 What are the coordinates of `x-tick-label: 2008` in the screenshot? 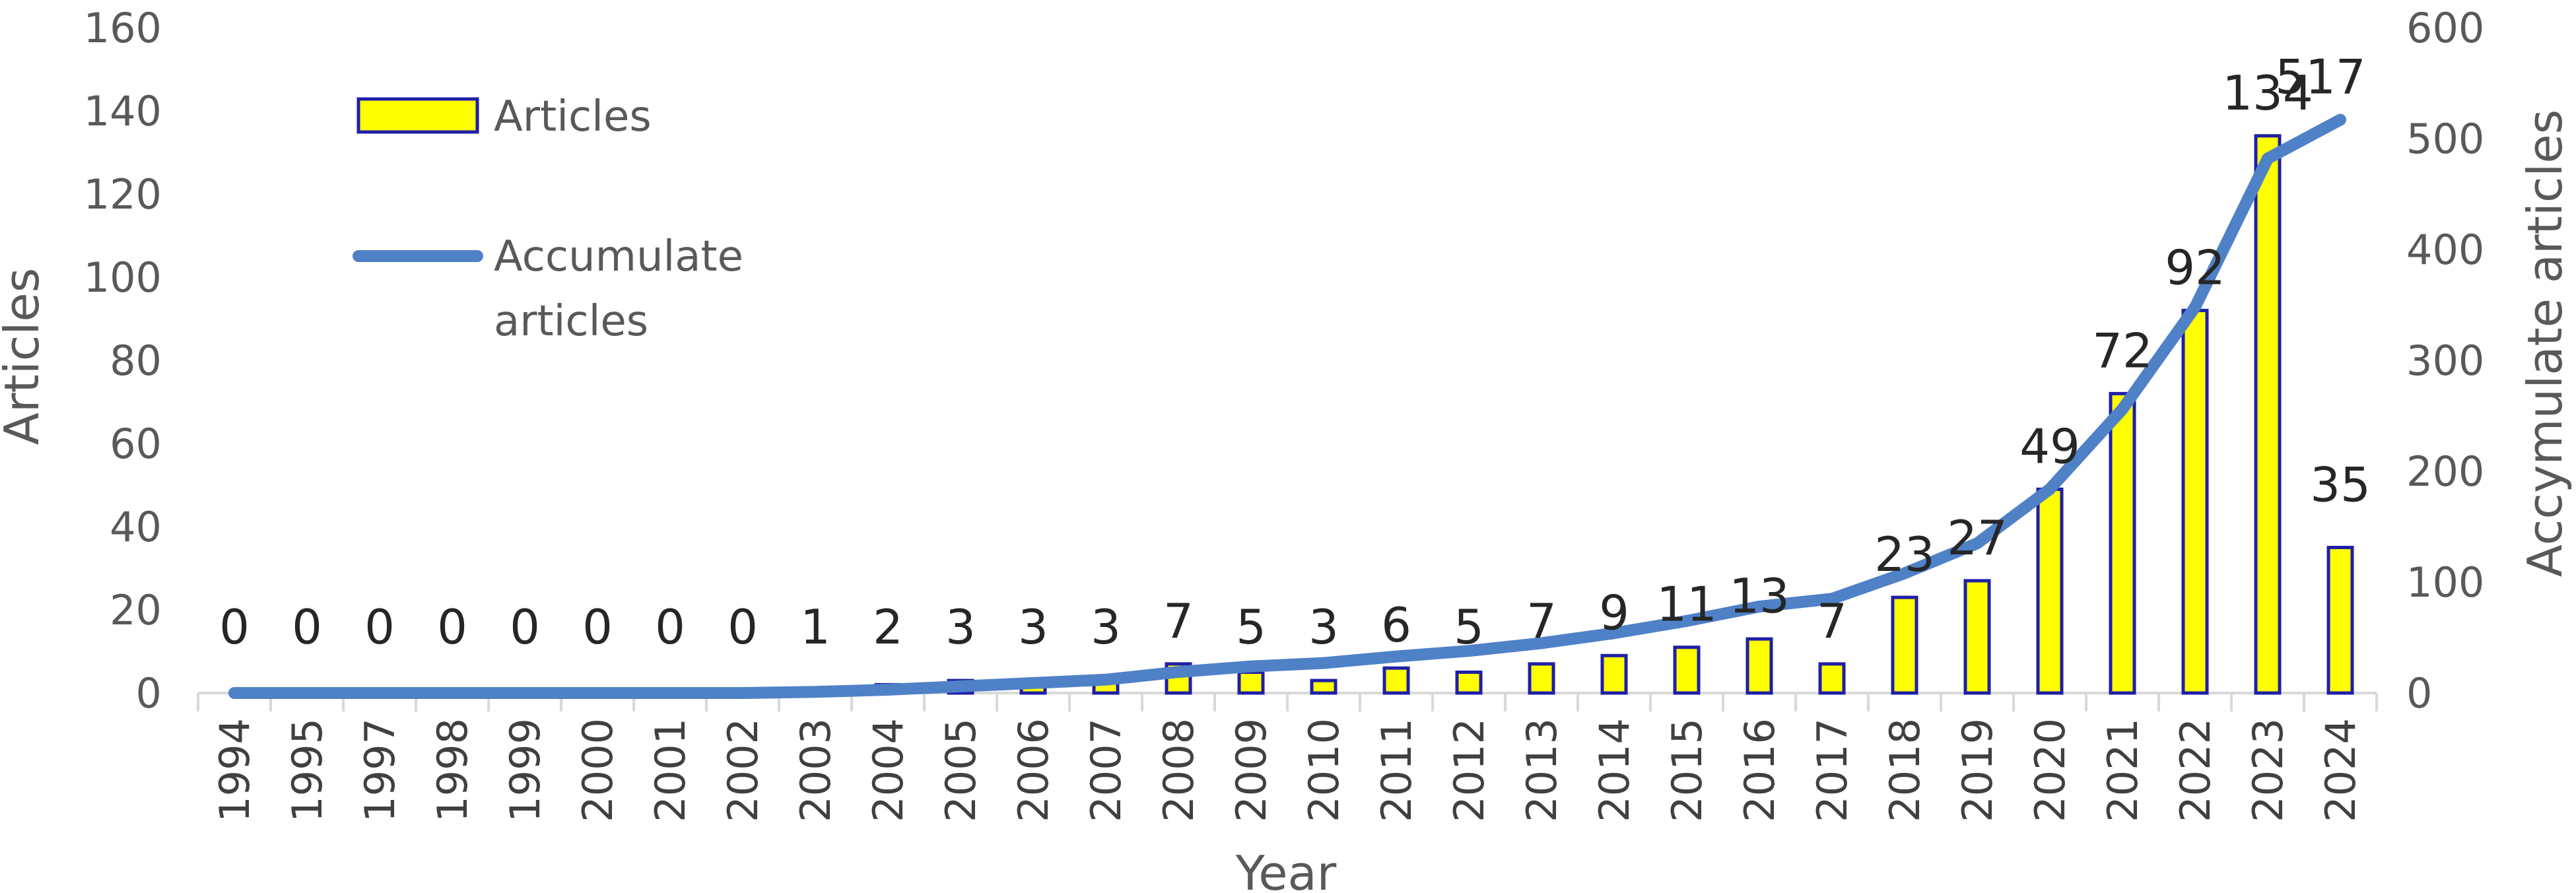 It's located at (1179, 770).